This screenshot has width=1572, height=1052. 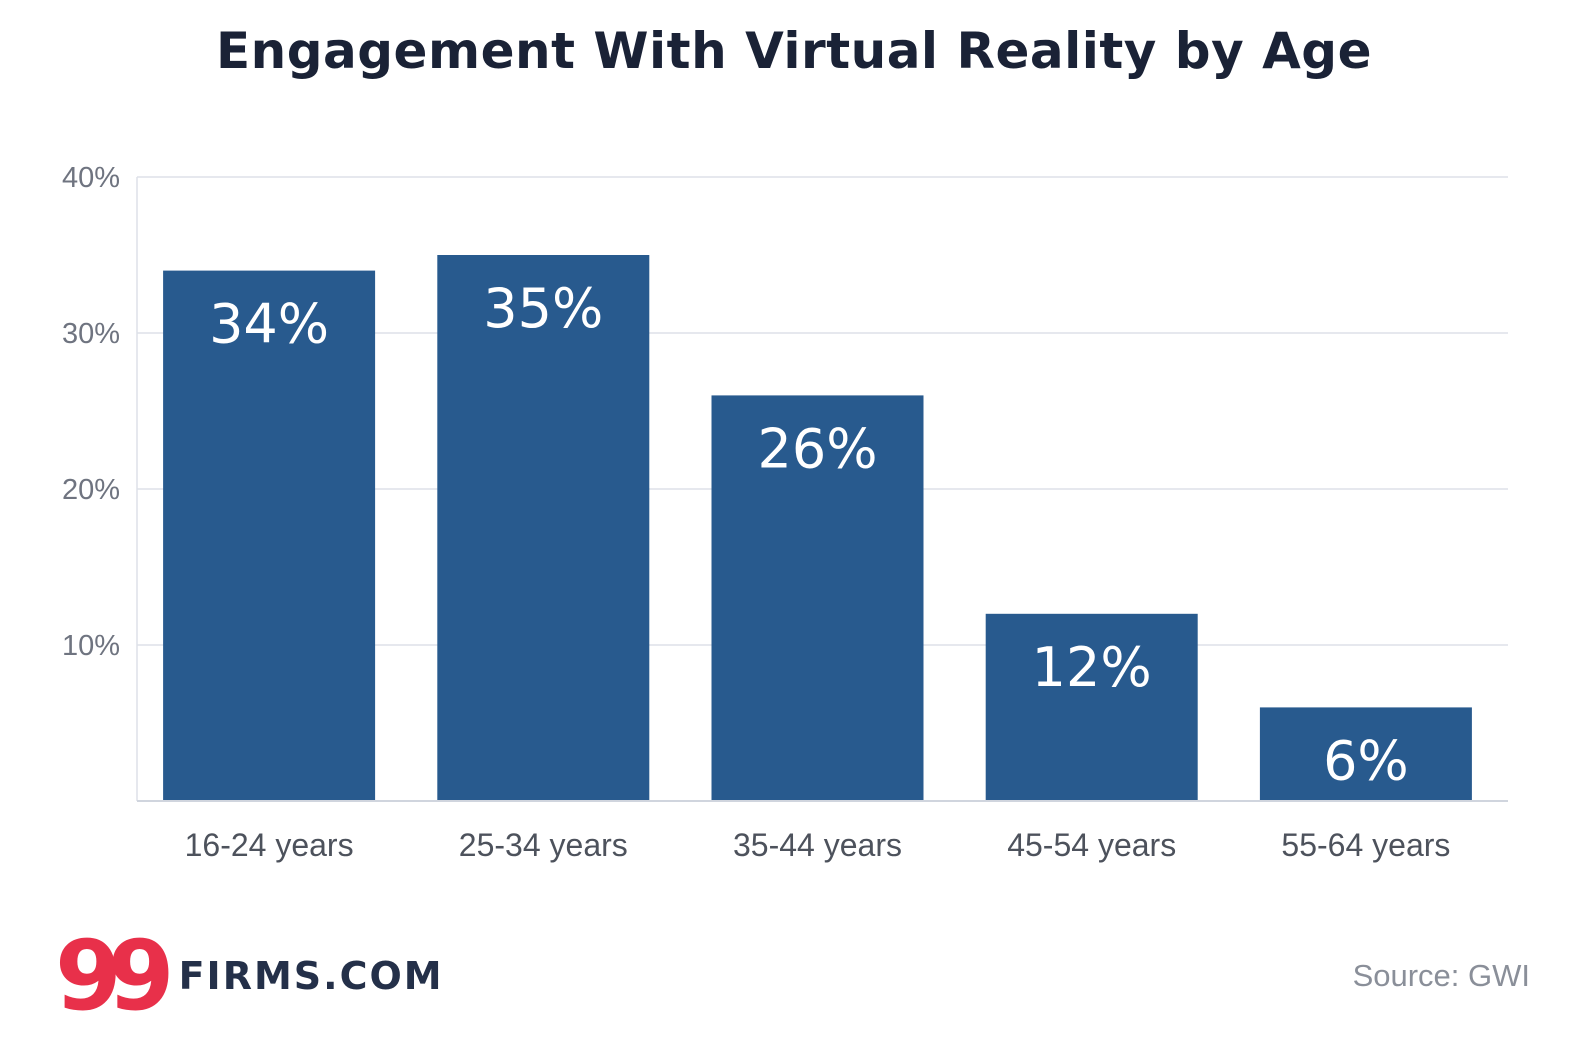 I want to click on bar-16-24-years, so click(x=269, y=536).